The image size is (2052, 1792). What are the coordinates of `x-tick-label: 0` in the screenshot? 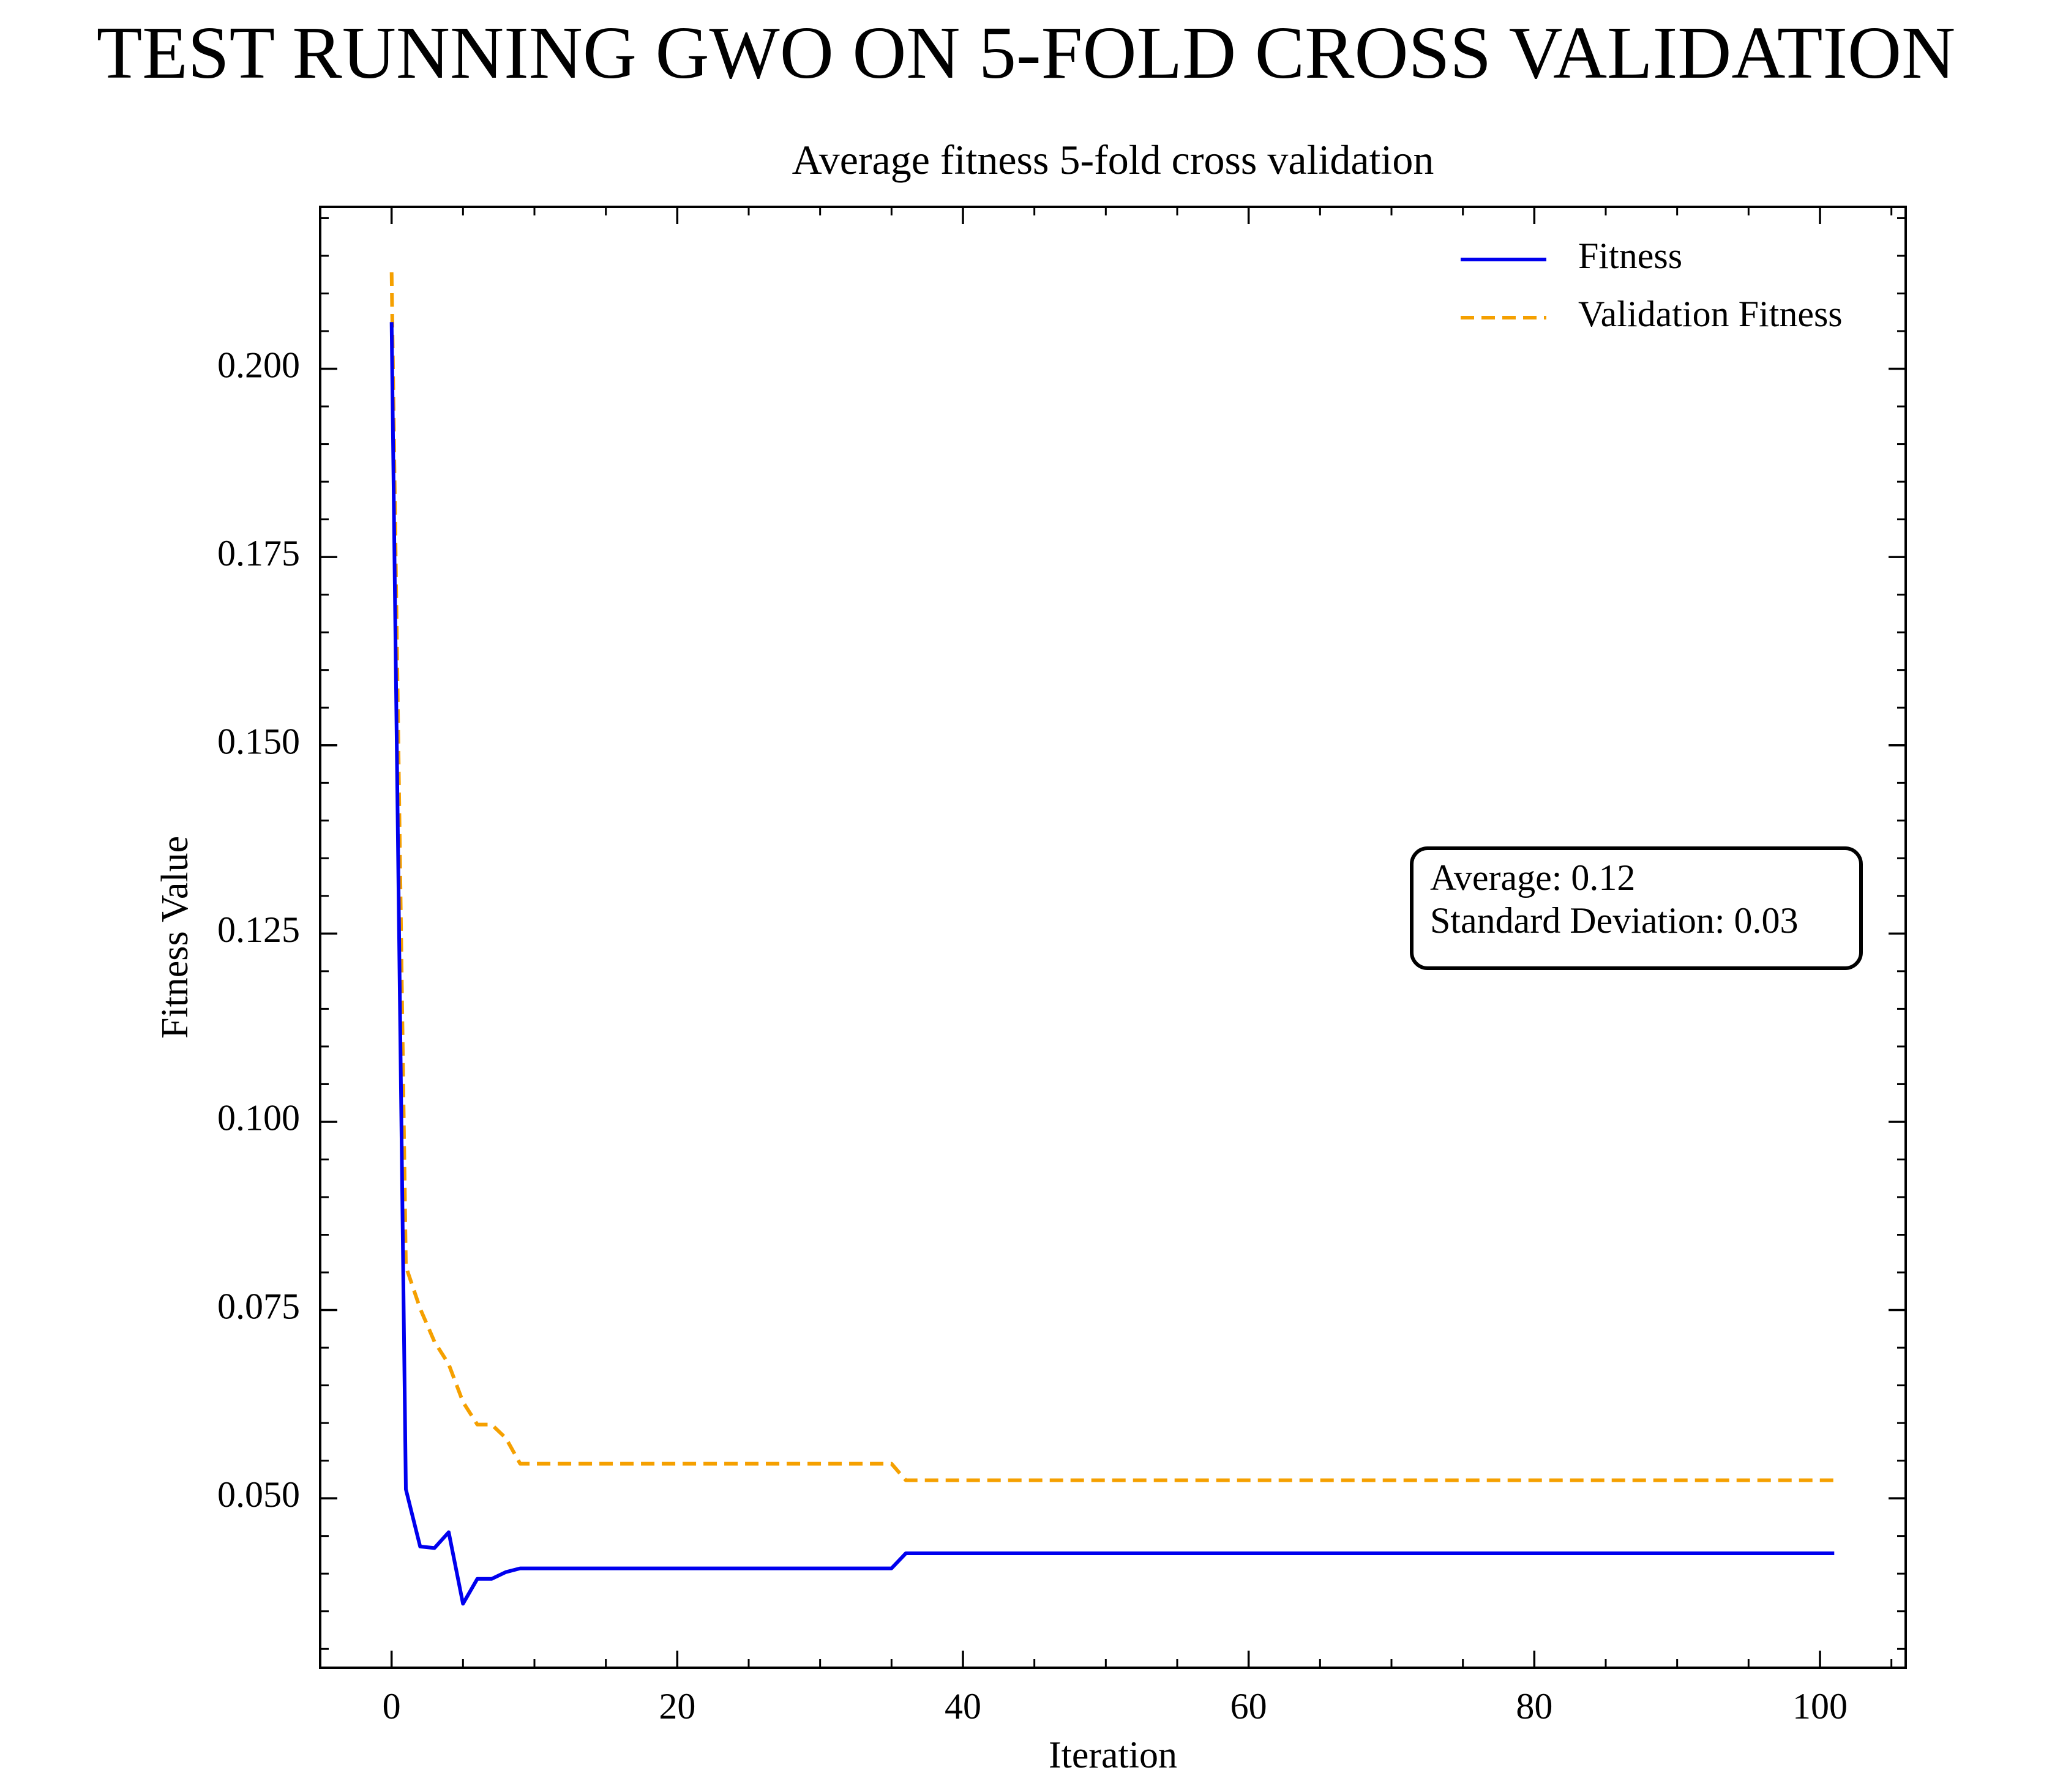 It's located at (392, 1706).